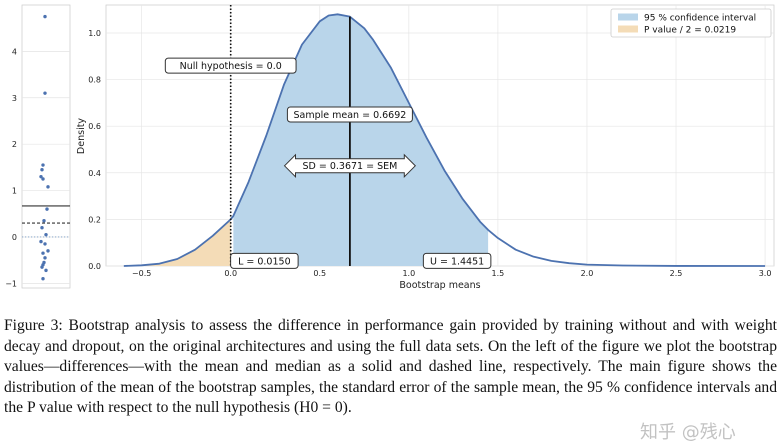 The image size is (781, 445). What do you see at coordinates (177, 242) in the screenshot?
I see `pvalue-area` at bounding box center [177, 242].